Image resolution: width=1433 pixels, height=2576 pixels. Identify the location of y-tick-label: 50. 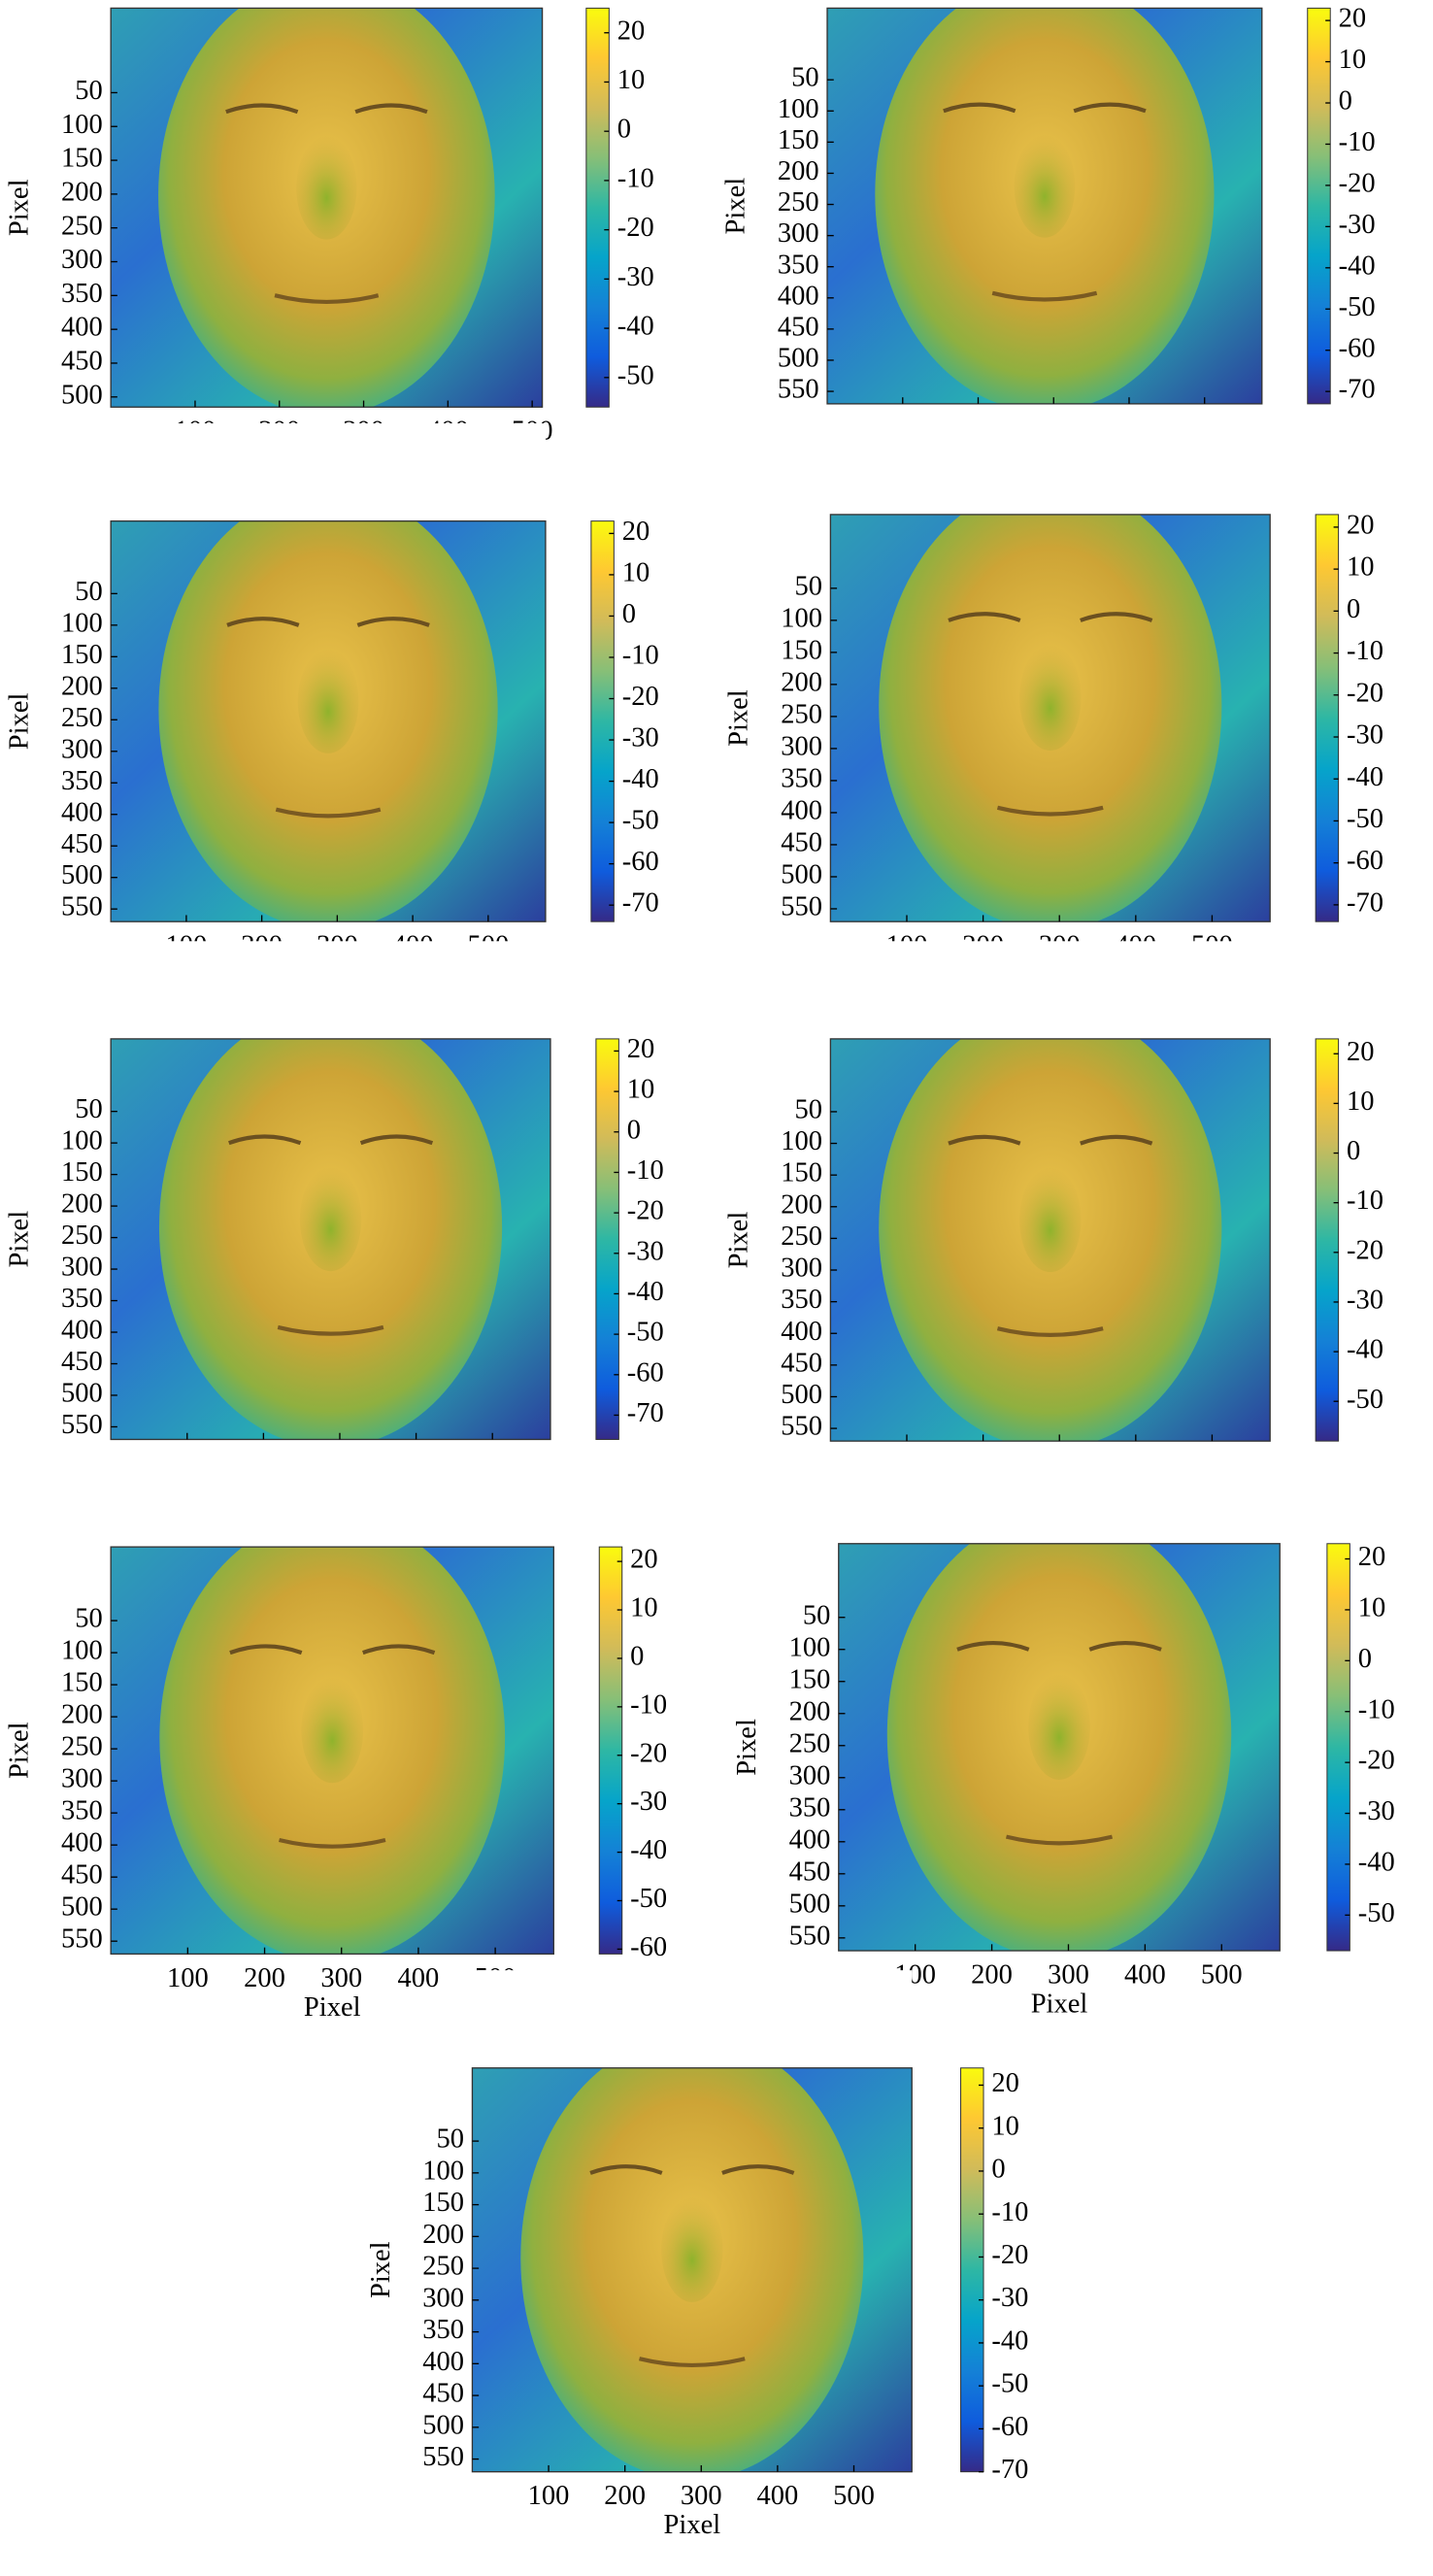
(805, 78).